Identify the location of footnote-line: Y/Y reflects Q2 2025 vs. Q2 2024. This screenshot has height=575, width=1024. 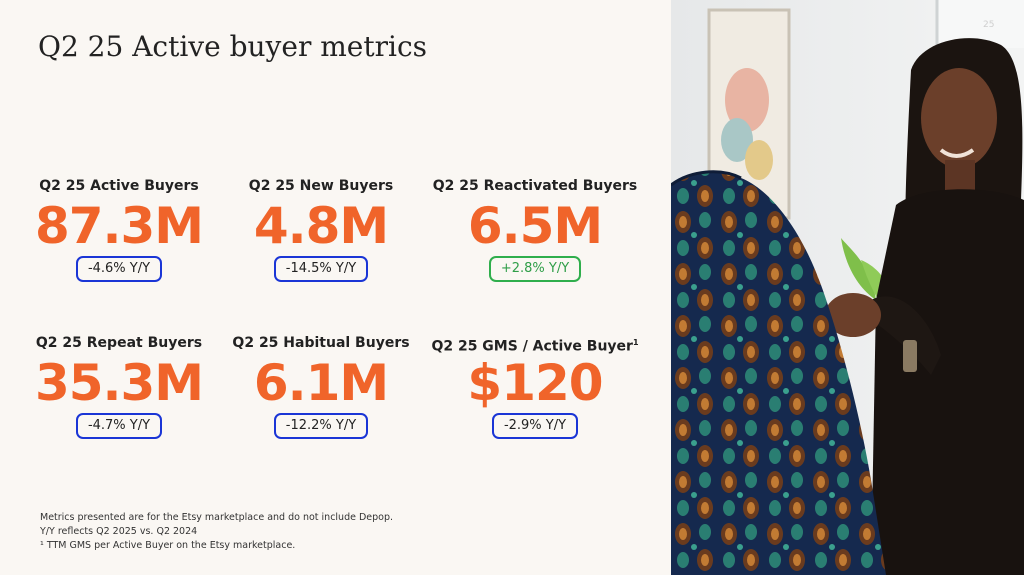
(119, 531).